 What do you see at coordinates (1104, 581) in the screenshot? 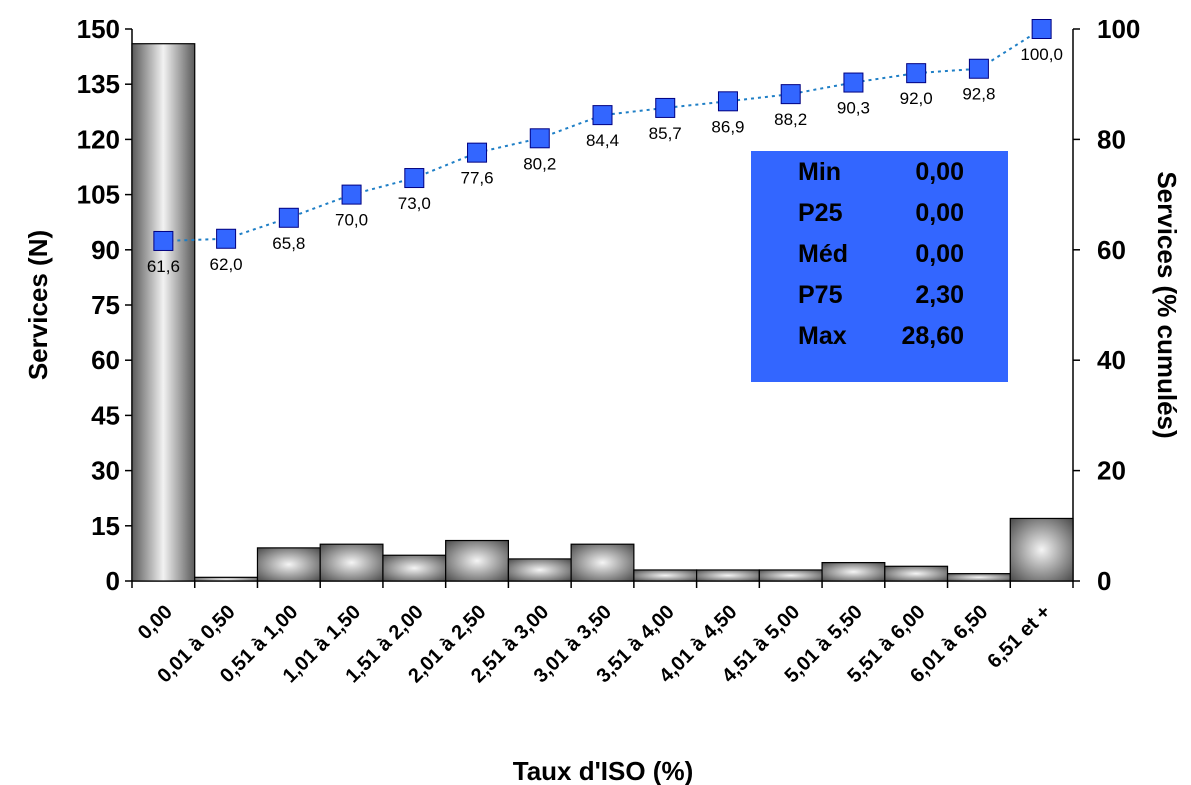
I see `right-y-tick-label: 0` at bounding box center [1104, 581].